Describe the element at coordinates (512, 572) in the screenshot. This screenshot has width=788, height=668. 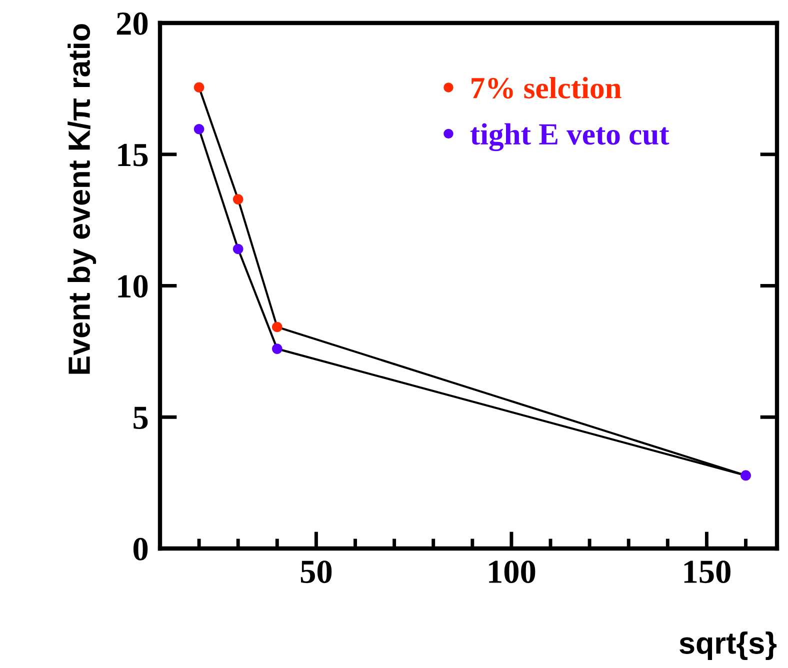
I see `x-tick-label: 100` at that location.